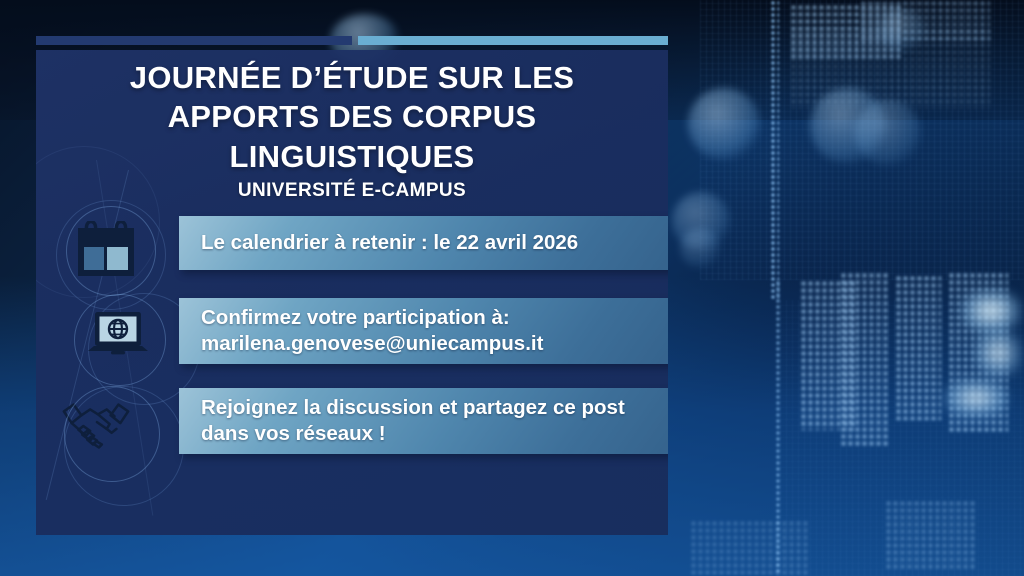 Image resolution: width=1024 pixels, height=576 pixels. I want to click on led-cluster-top-b, so click(925, 22).